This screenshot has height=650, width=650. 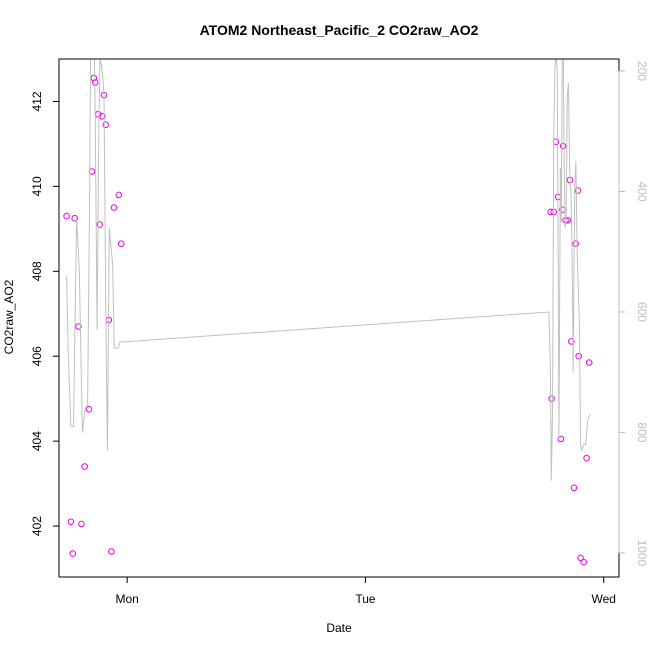 What do you see at coordinates (37, 186) in the screenshot?
I see `y-tick-label: 410` at bounding box center [37, 186].